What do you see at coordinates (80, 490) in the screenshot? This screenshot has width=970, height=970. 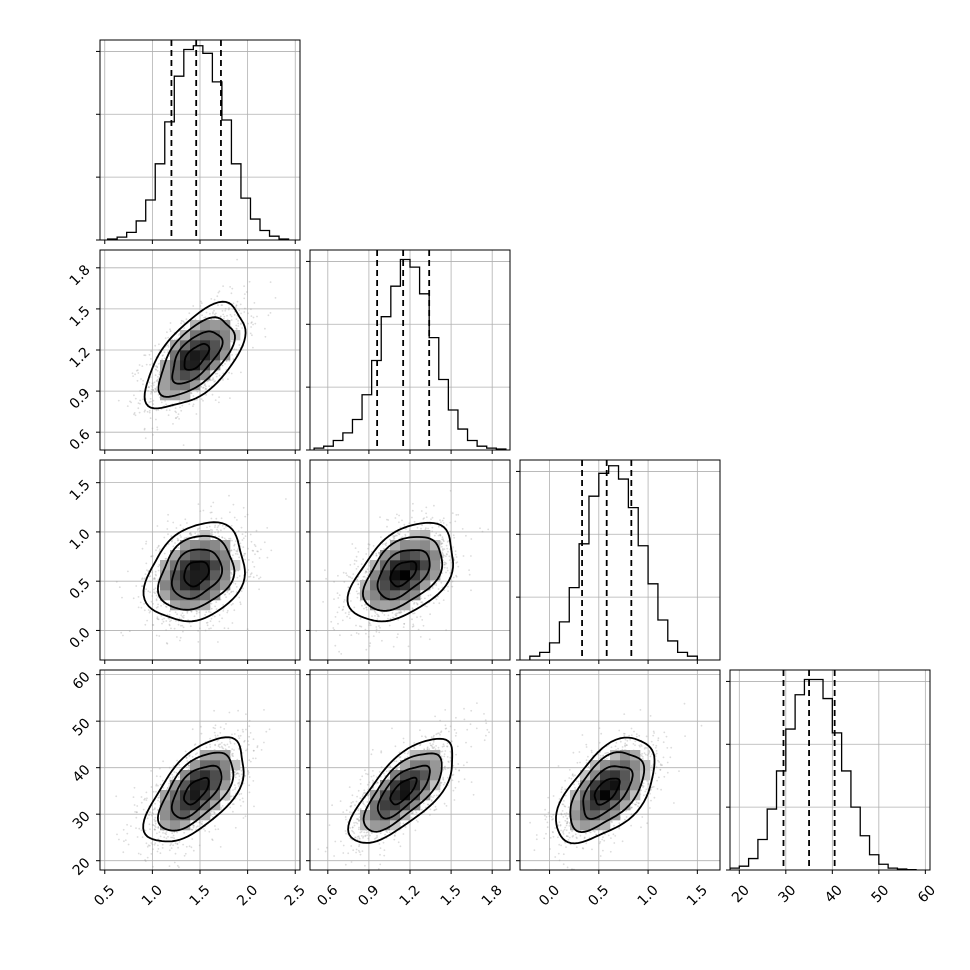 I see `y-tick-label: 1.5` at bounding box center [80, 490].